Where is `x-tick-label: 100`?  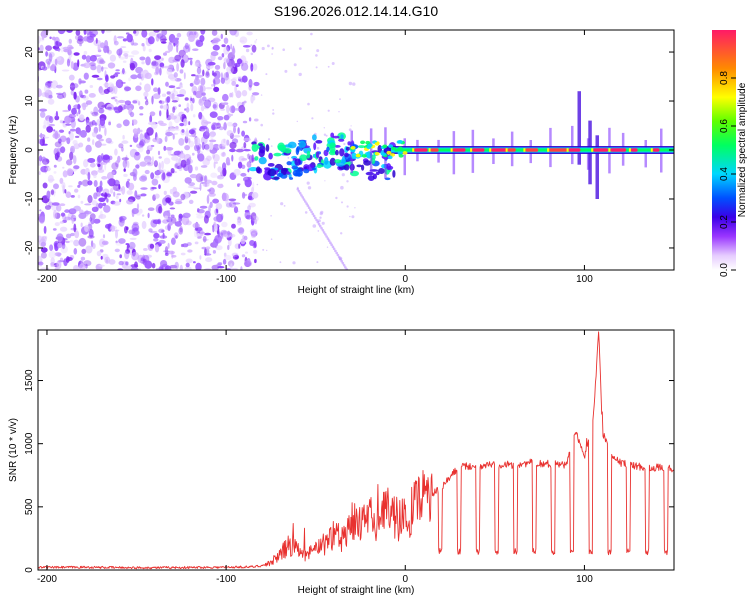
x-tick-label: 100 is located at coordinates (584, 579).